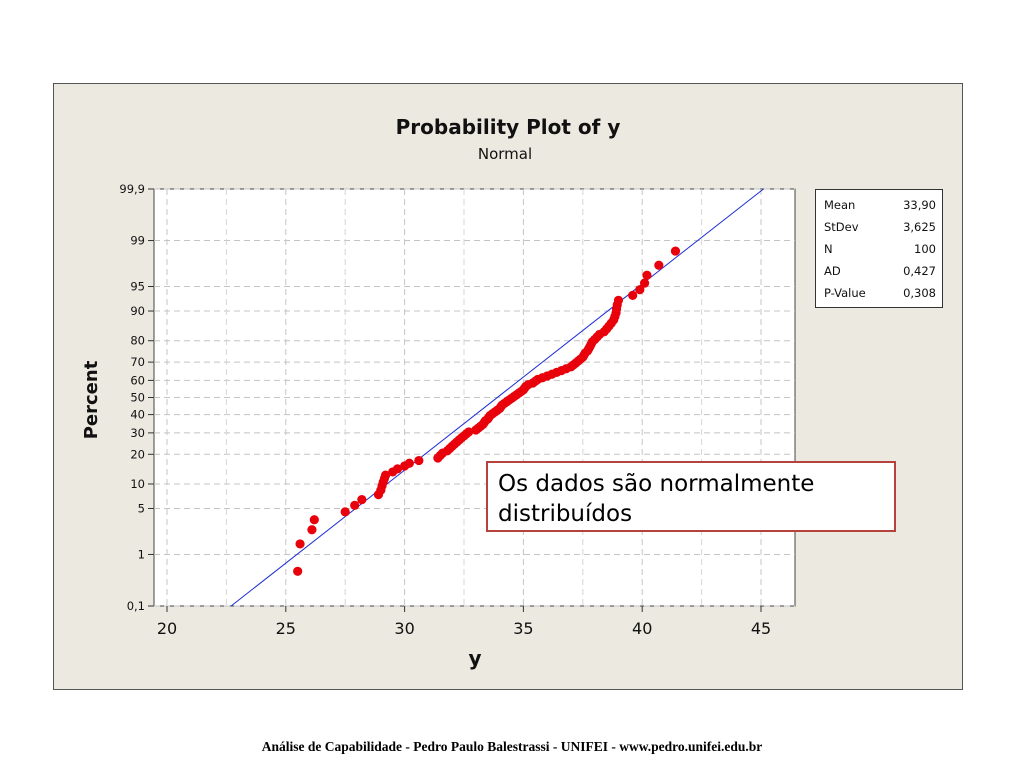 The image size is (1024, 768). Describe the element at coordinates (132, 189) in the screenshot. I see `y-tick-label: 99,9` at that location.